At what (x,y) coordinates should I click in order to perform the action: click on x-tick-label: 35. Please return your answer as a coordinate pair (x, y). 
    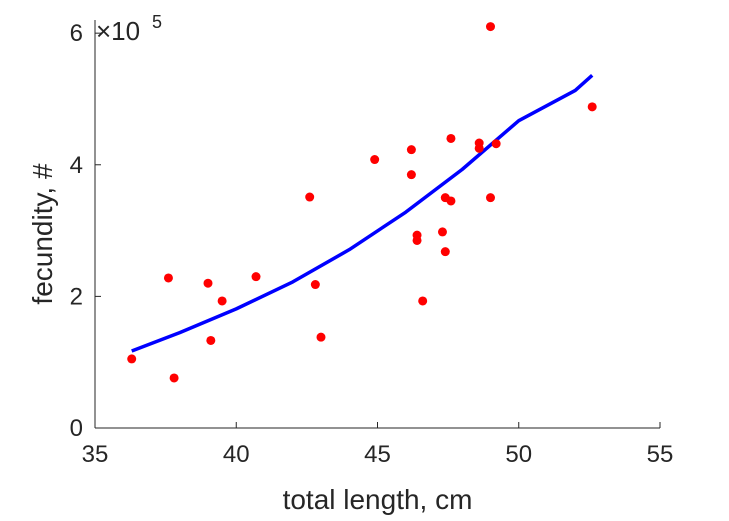
    Looking at the image, I should click on (95, 454).